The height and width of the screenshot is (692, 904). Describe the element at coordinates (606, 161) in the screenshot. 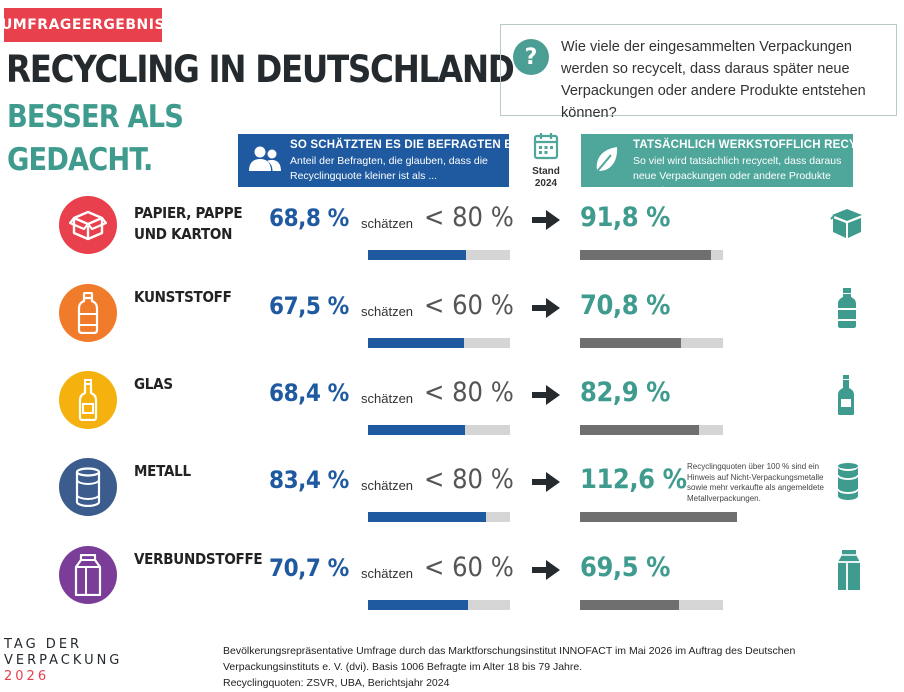

I see `leaf-icon` at that location.